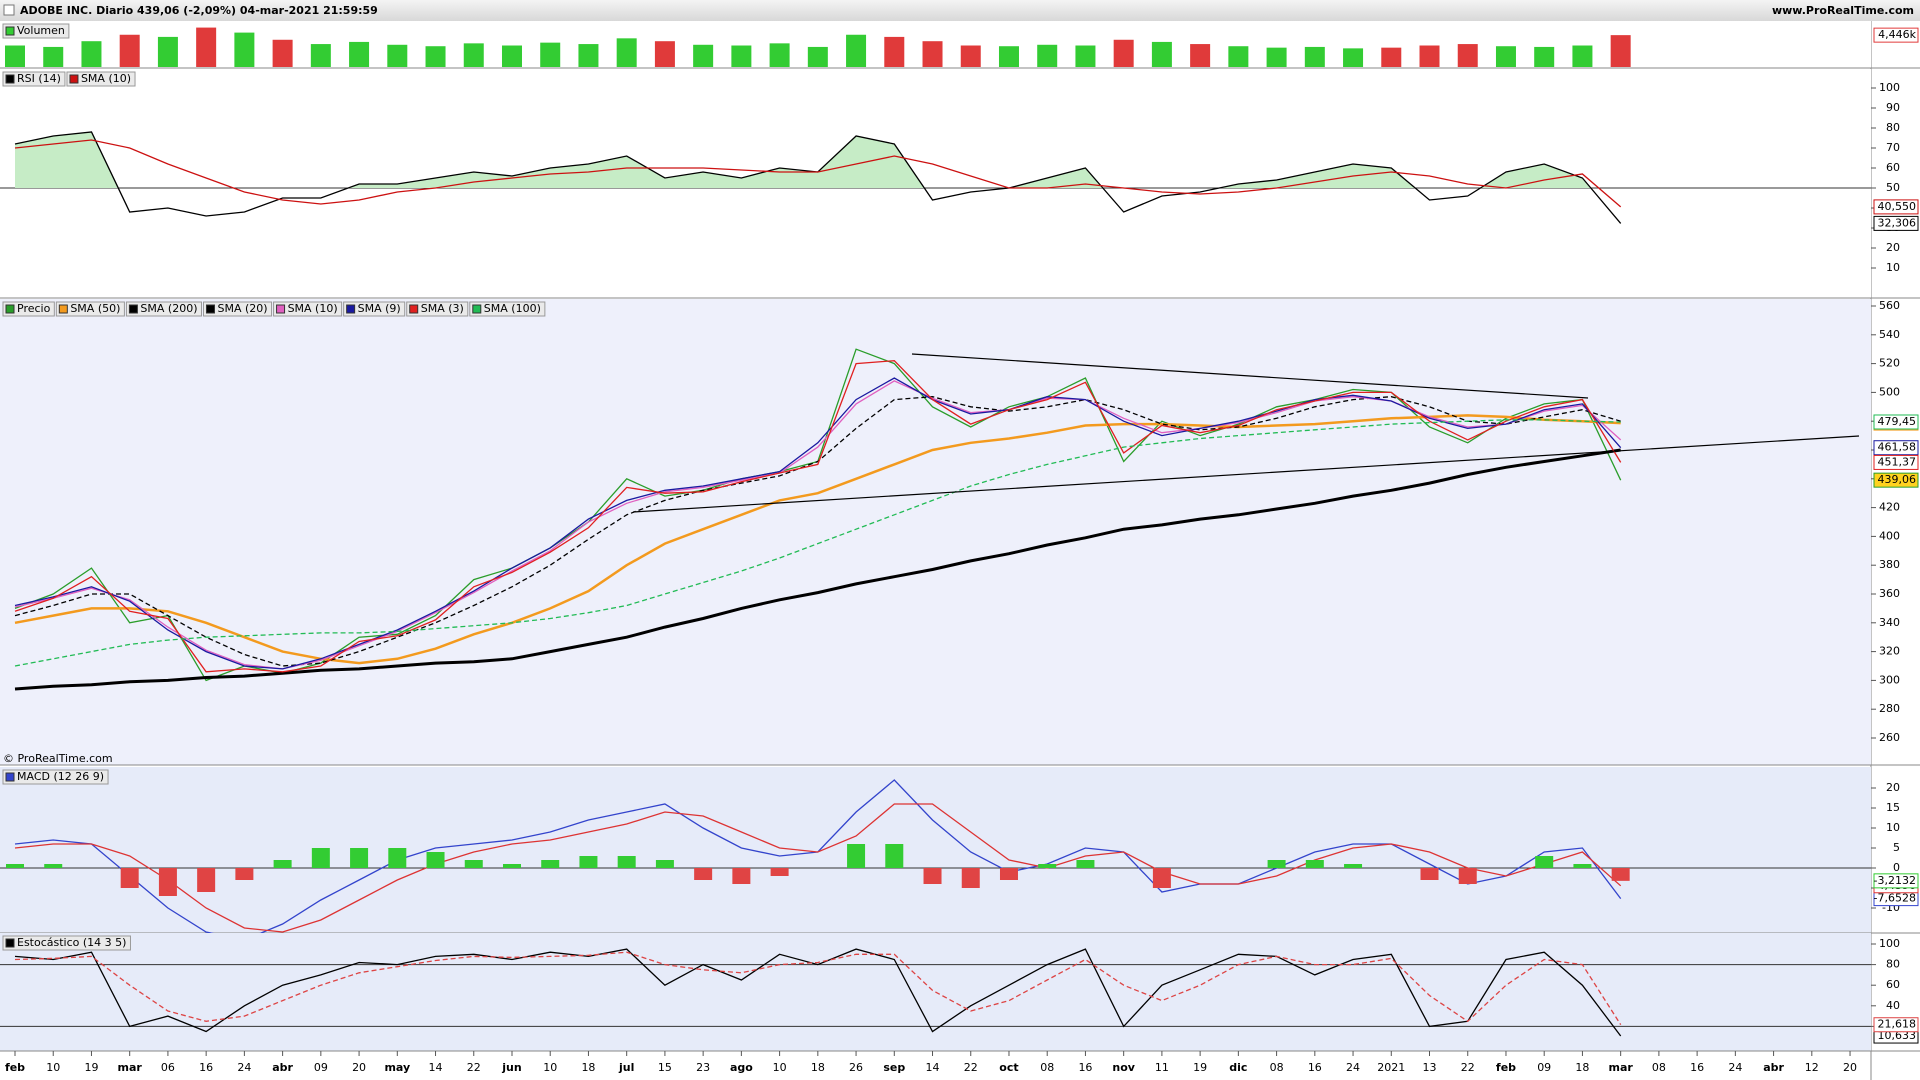 This screenshot has width=1920, height=1080. Describe the element at coordinates (1889, 334) in the screenshot. I see `y-tick-label: 540` at that location.